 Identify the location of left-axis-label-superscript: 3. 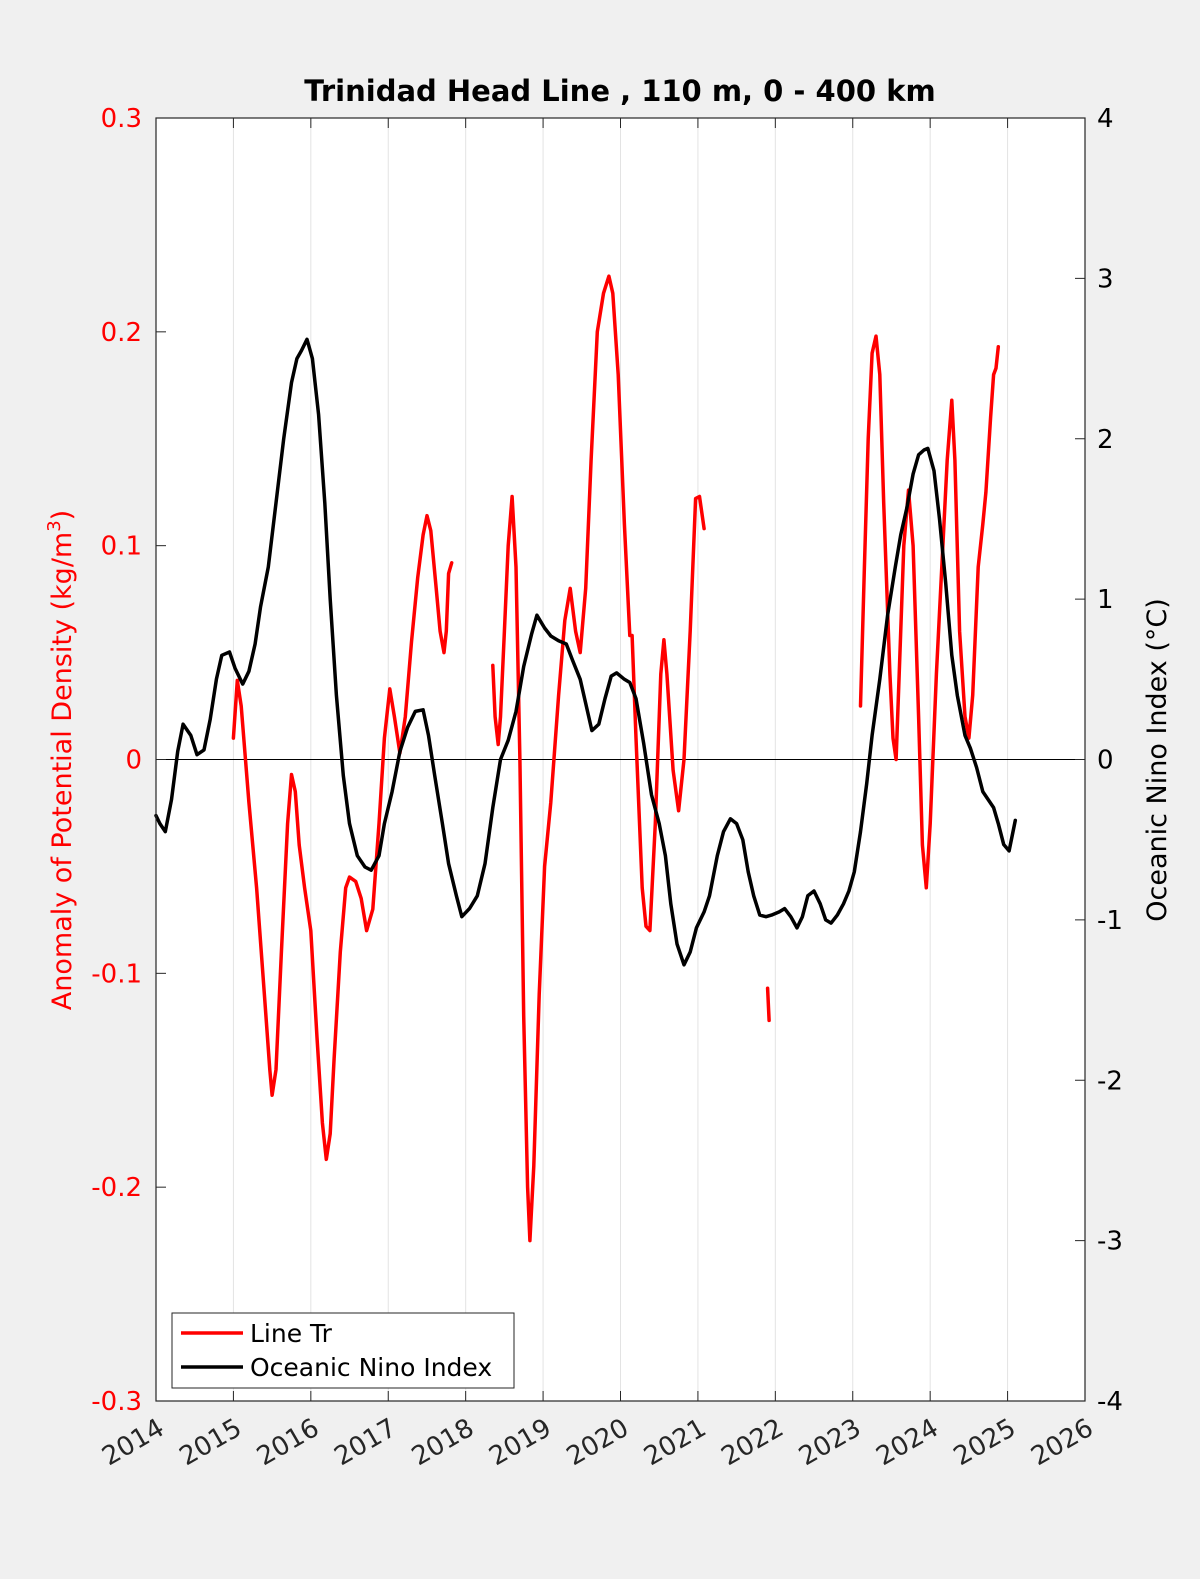
(54, 525).